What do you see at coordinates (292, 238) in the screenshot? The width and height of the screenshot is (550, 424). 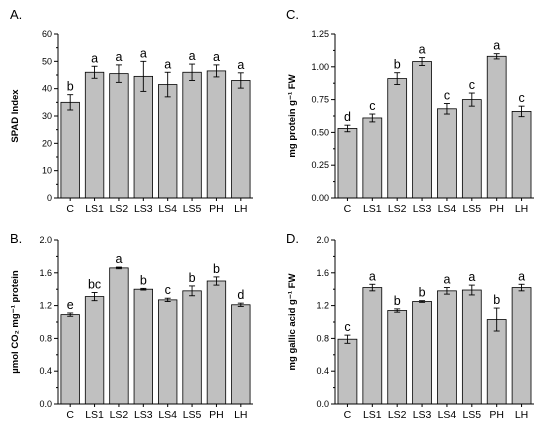 I see `panel-letter: D.` at bounding box center [292, 238].